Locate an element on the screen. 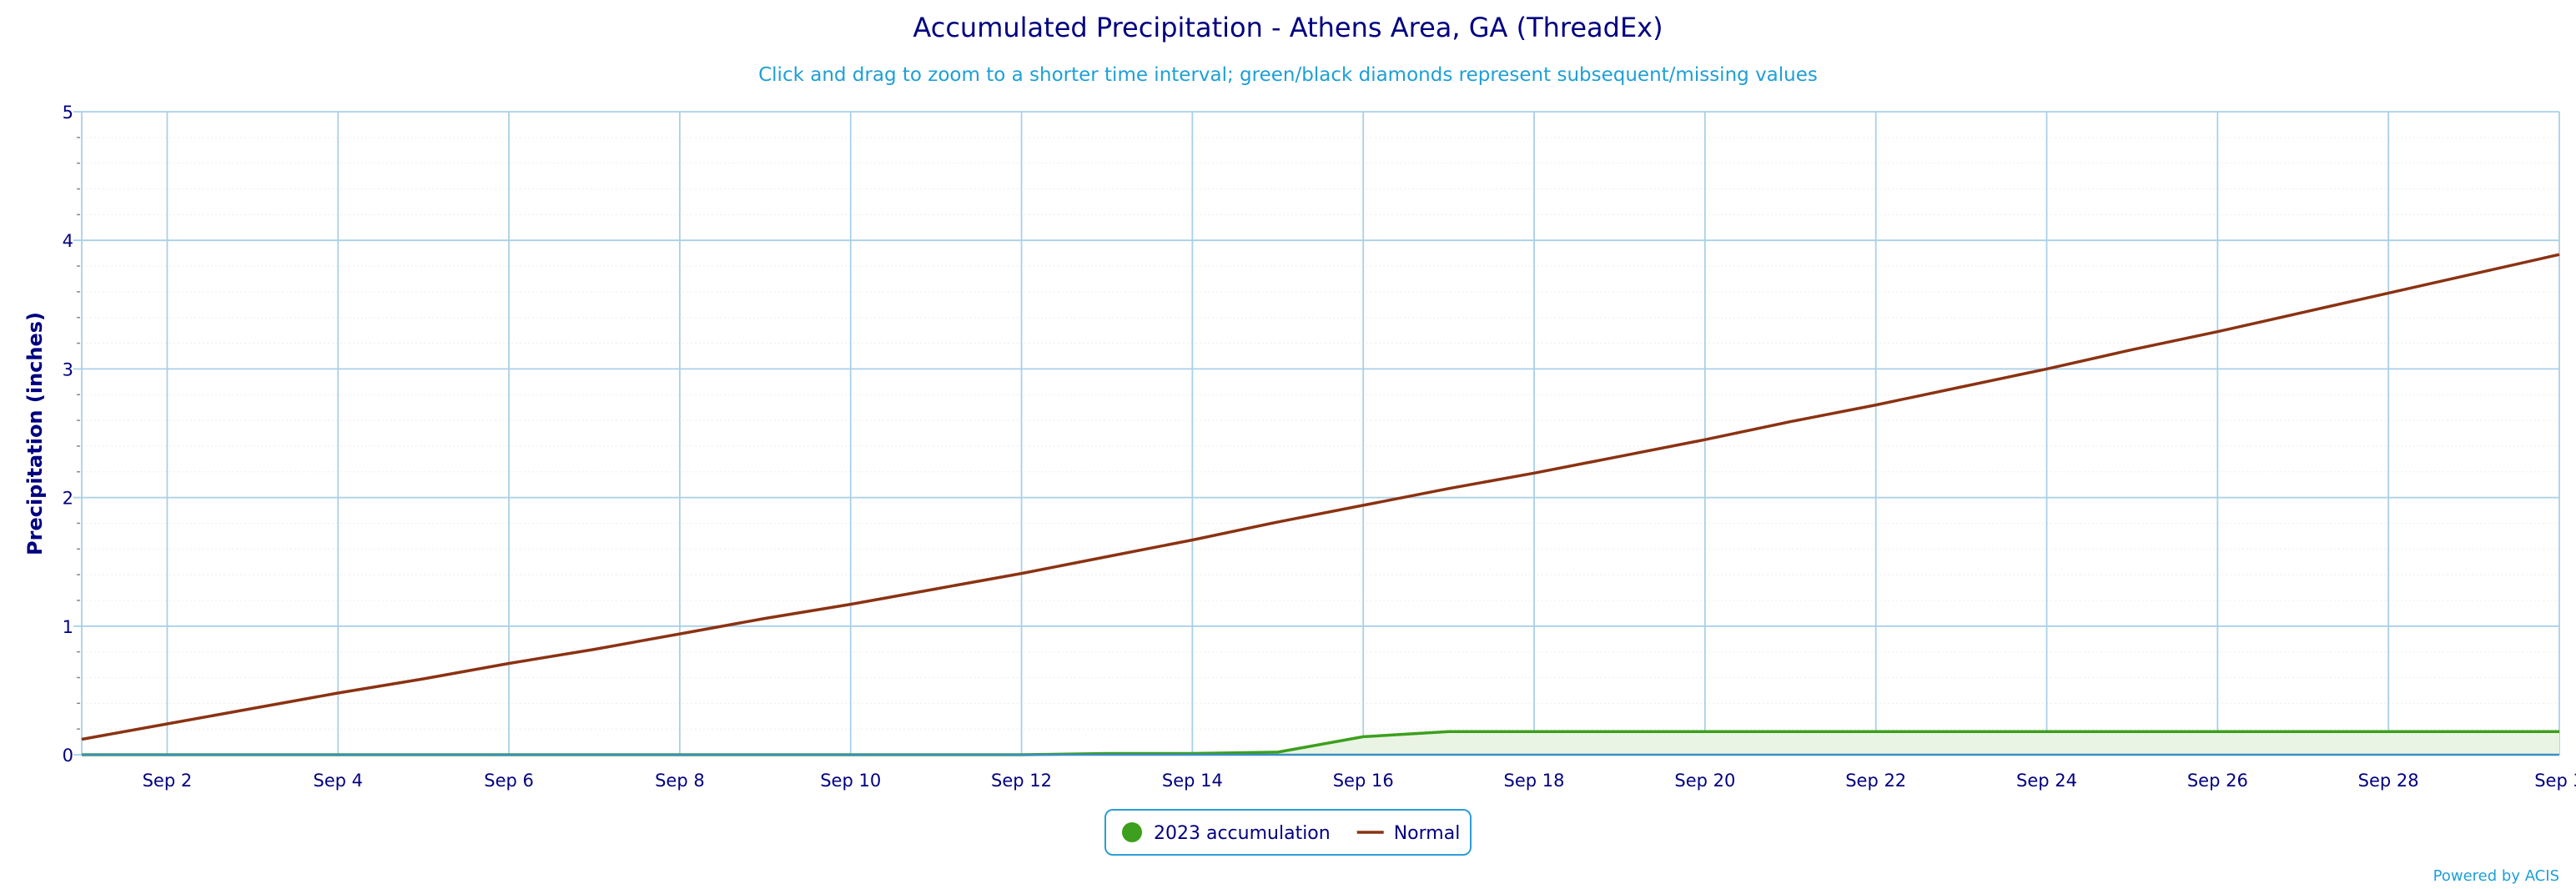  x-tick-label: Sep 6 is located at coordinates (509, 781).